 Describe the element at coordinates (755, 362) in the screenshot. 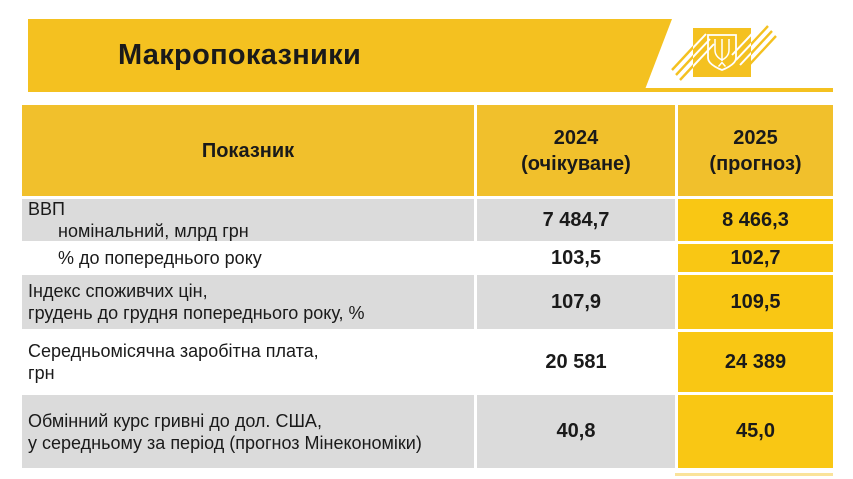

I see `value-2025: 24 389` at that location.